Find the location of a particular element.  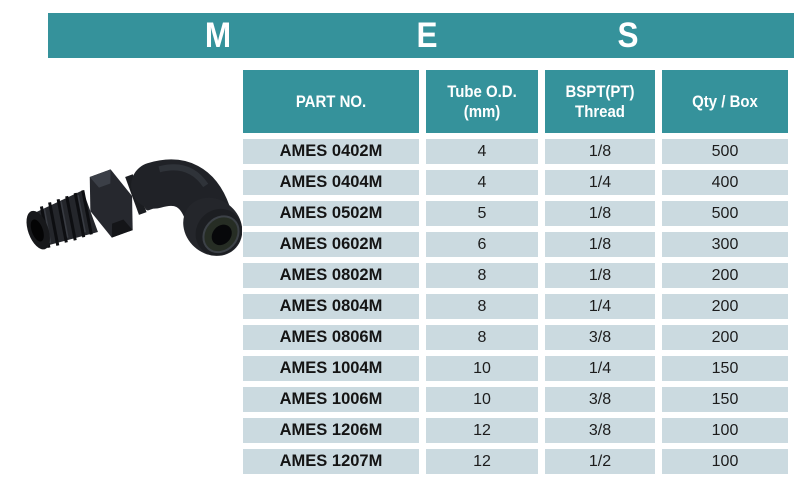

table-row: AMES 1004M 10 1/4 150 is located at coordinates (515, 368).